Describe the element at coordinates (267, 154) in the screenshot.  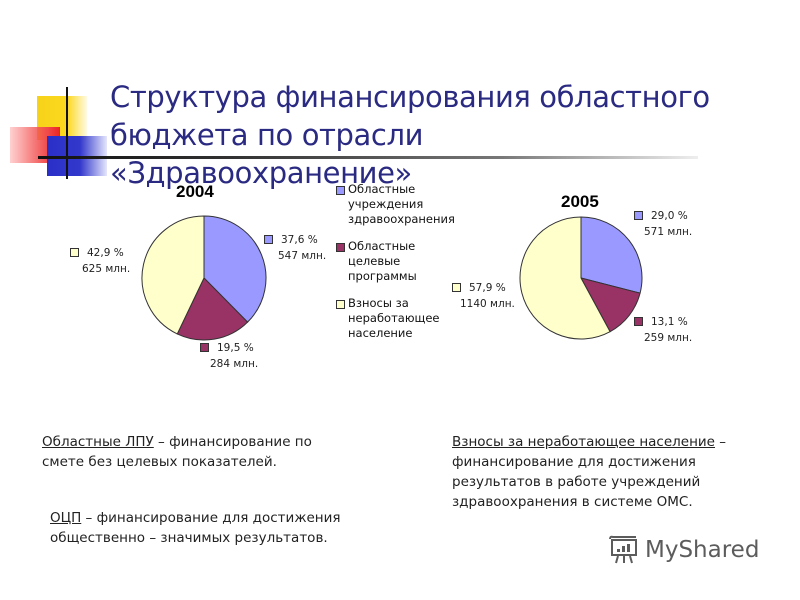
I see `slide-title-line2: бюджета по отрасли «Здравоохранение»` at that location.